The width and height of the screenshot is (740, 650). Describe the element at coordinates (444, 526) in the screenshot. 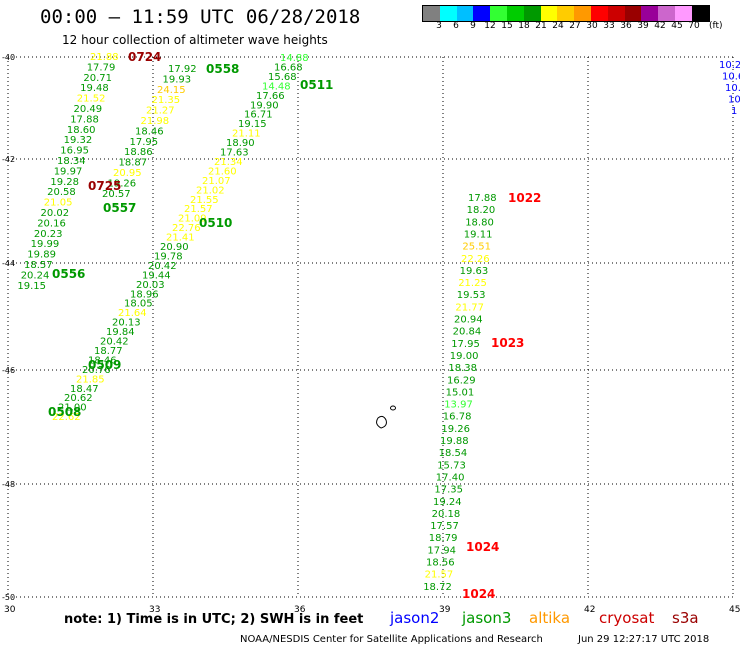

I see `wave-height-value: 17.57` at that location.